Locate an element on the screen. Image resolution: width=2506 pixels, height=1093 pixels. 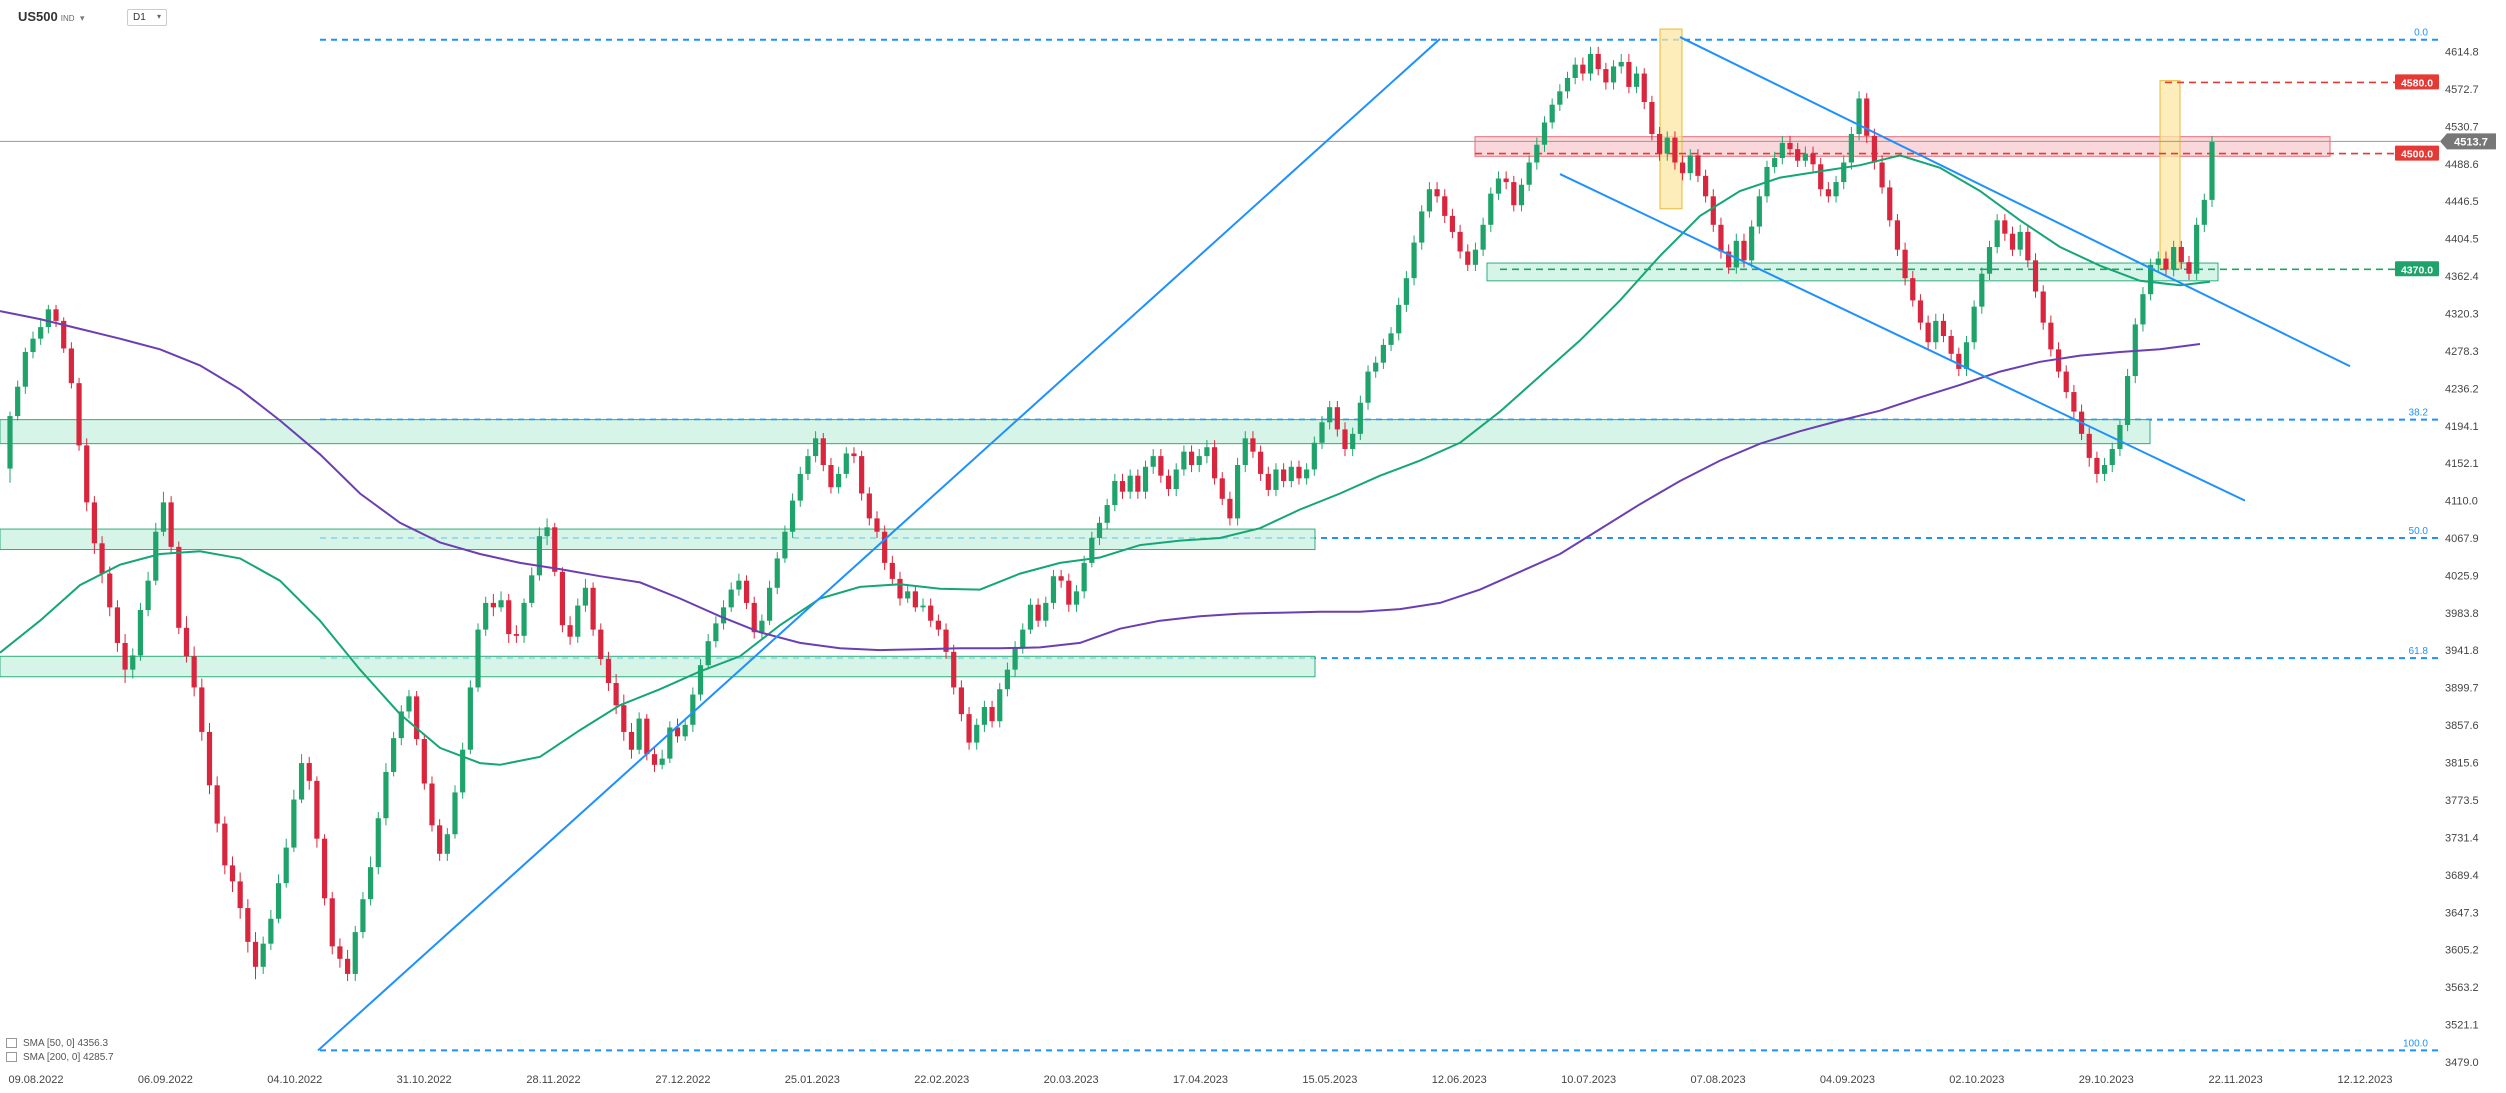
y-tick-label: 3983.8 is located at coordinates (2462, 614).